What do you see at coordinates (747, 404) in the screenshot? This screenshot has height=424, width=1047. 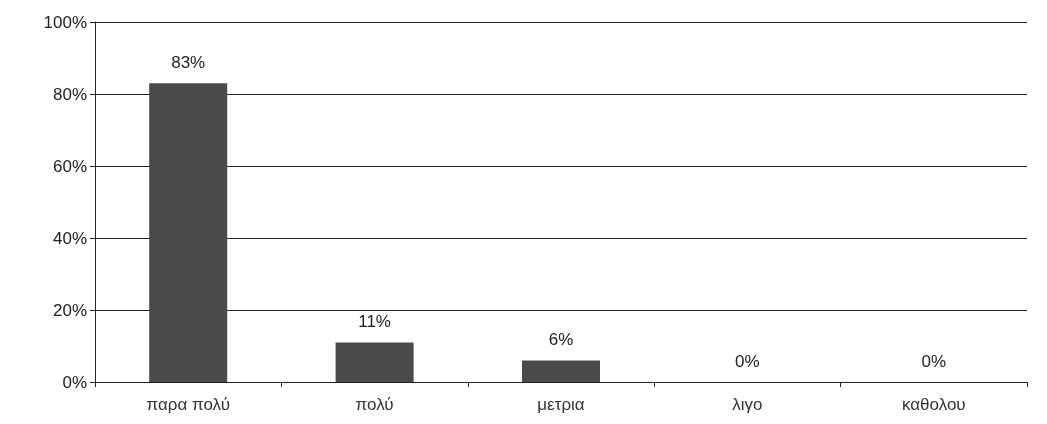 I see `x-tick-label: λιγο` at bounding box center [747, 404].